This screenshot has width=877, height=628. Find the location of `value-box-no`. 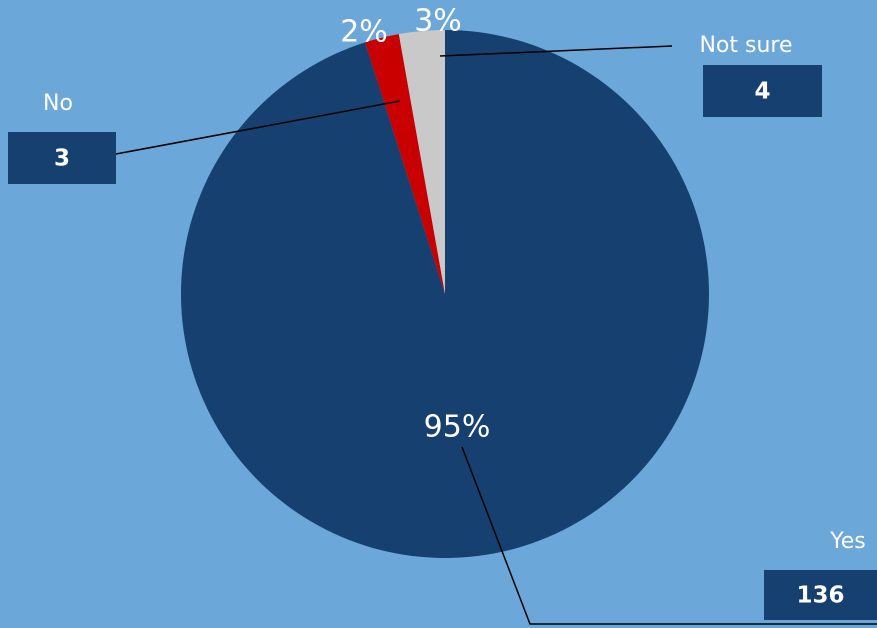

value-box-no is located at coordinates (62, 158).